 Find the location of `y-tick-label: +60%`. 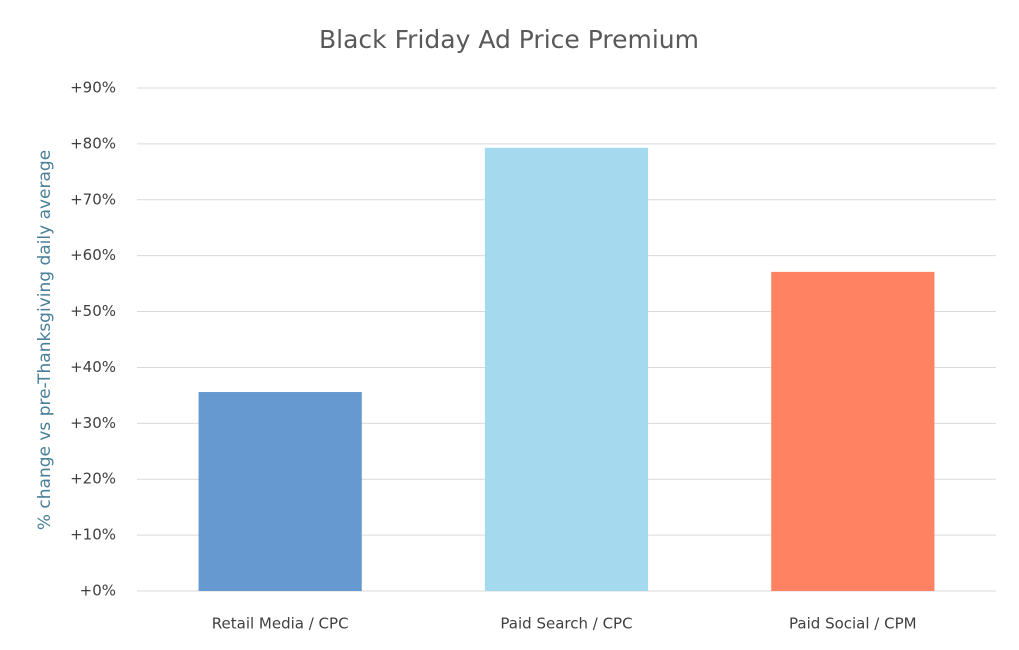

y-tick-label: +60% is located at coordinates (93, 255).